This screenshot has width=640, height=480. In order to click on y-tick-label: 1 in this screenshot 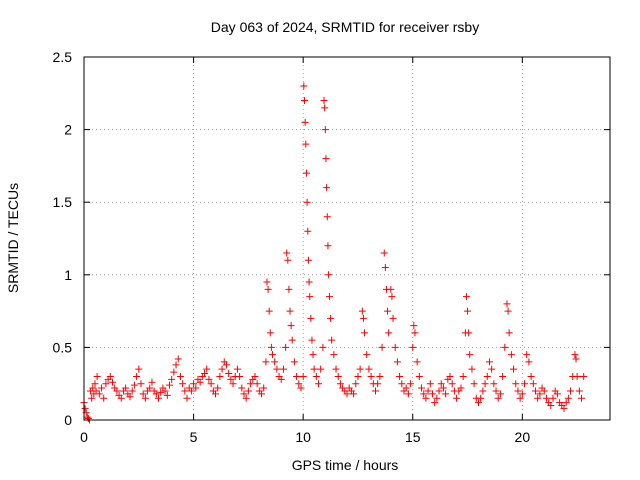, I will do `click(68, 275)`.